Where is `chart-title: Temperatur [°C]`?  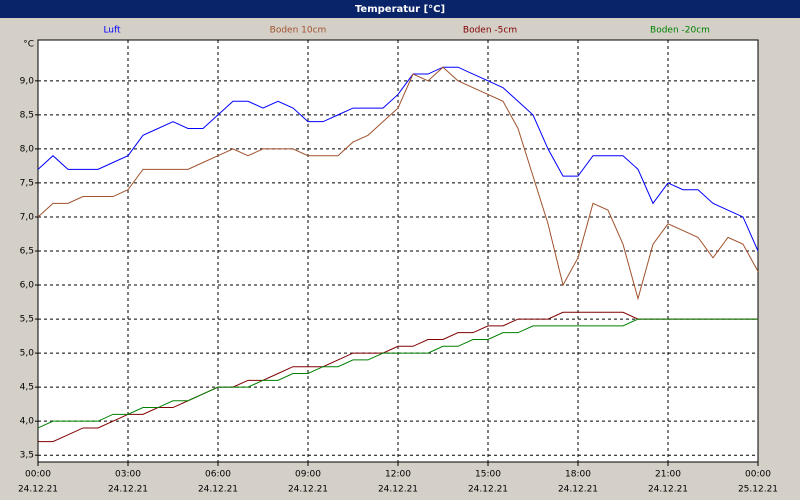
chart-title: Temperatur [°C] is located at coordinates (400, 9).